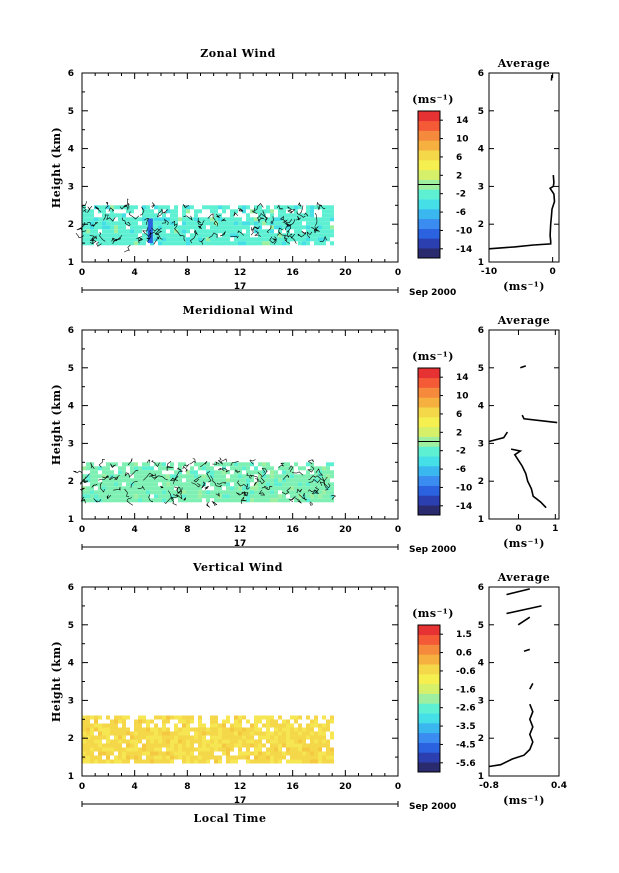  I want to click on average-y-tick-label: 6, so click(481, 74).